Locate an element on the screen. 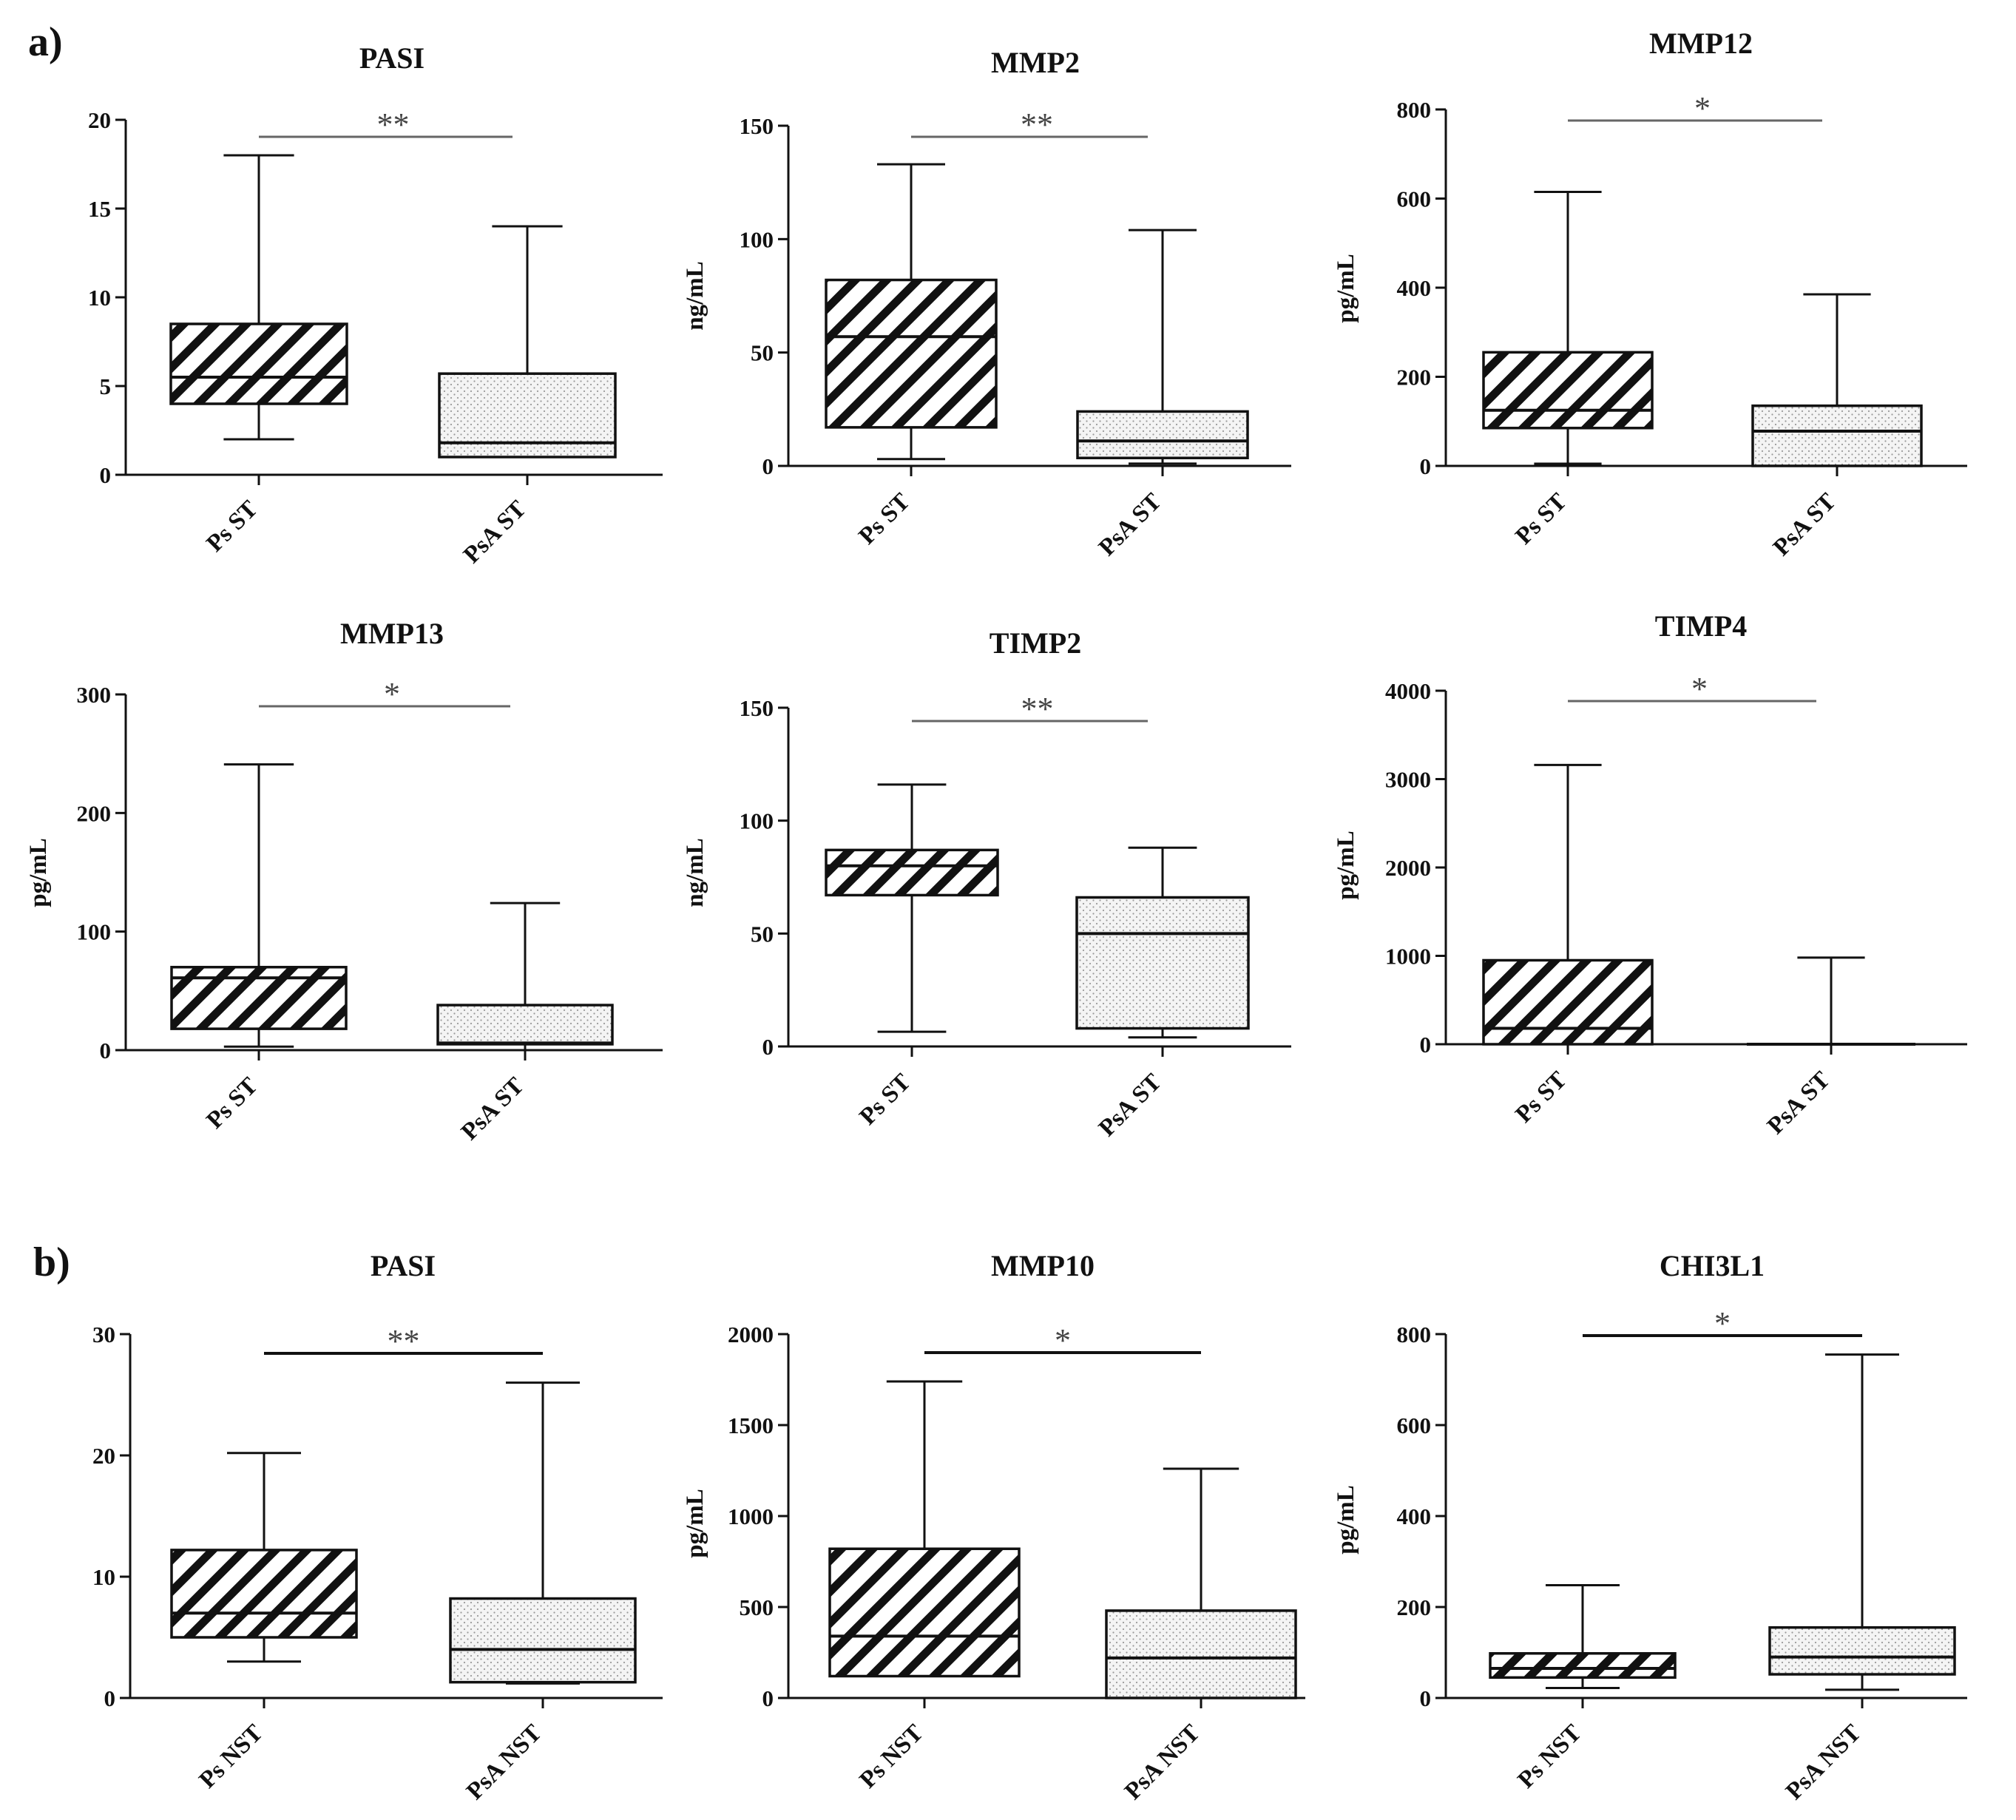 The image size is (2016, 1820). y-tick-label: 1500 is located at coordinates (751, 1426).